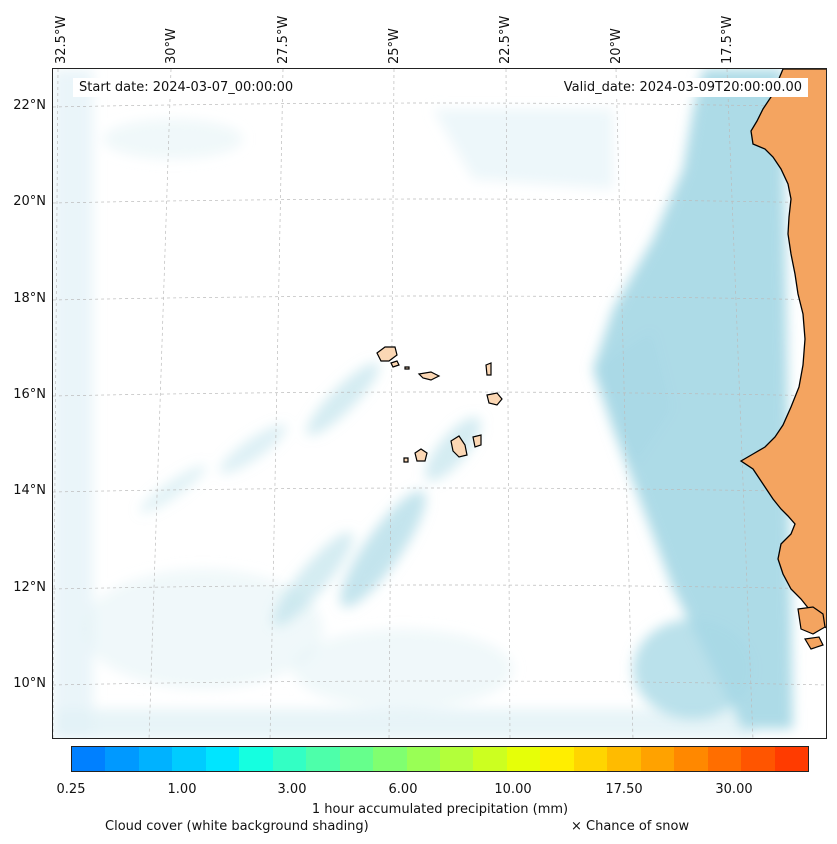  What do you see at coordinates (29, 490) in the screenshot?
I see `latitude-label: 14°N` at bounding box center [29, 490].